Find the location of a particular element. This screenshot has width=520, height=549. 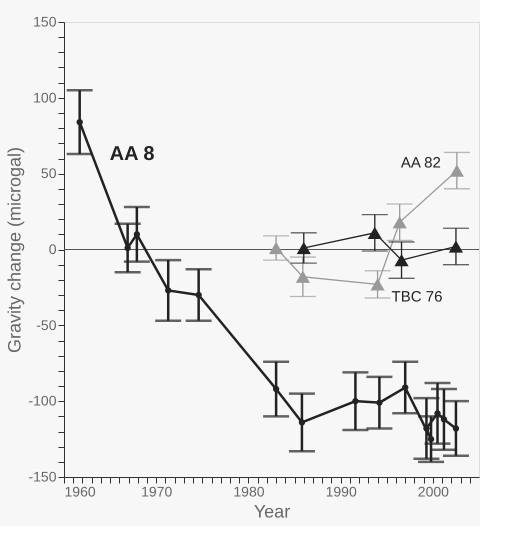

y-tick-label: -100 is located at coordinates (42, 400).